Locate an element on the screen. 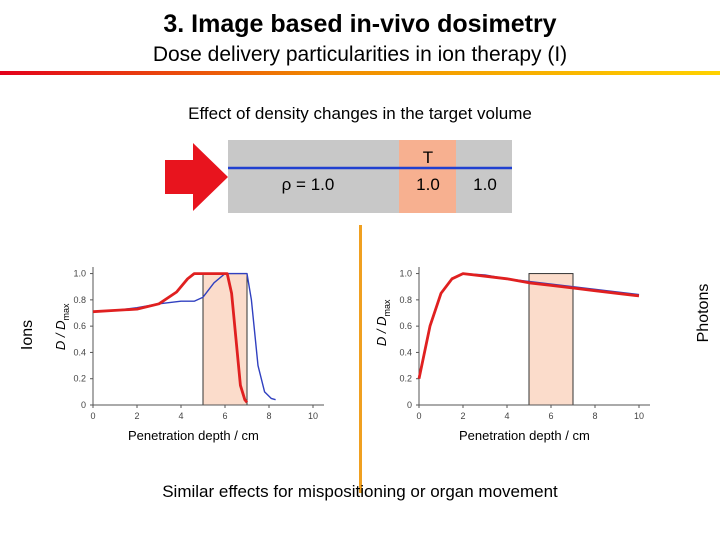  photons-target-region is located at coordinates (551, 339).